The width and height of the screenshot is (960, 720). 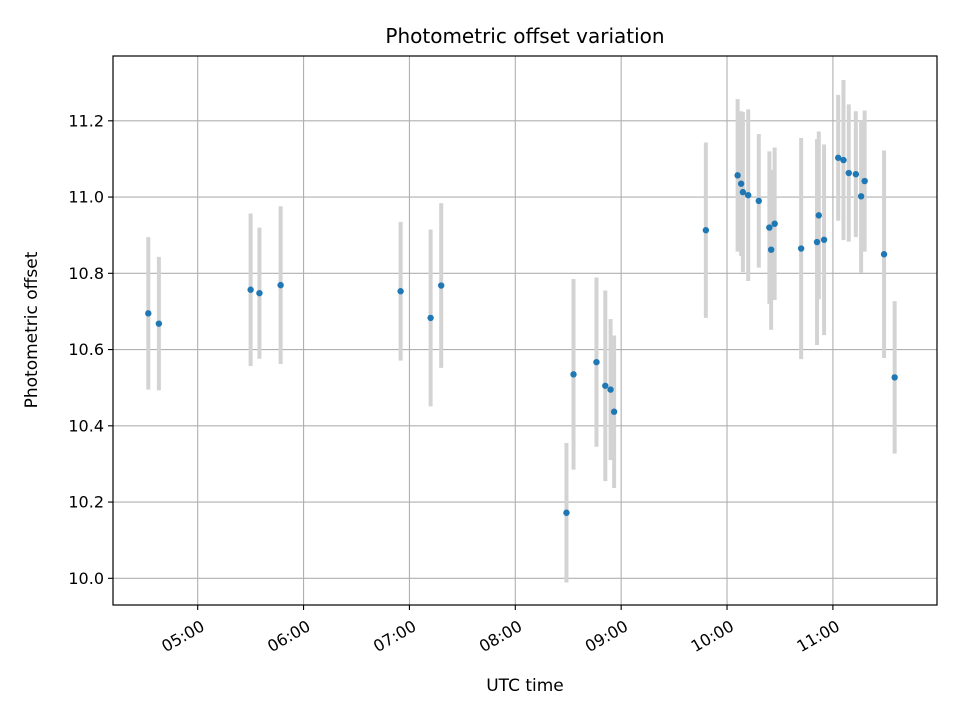 I want to click on x-tick-label: 05:00, so click(x=182, y=636).